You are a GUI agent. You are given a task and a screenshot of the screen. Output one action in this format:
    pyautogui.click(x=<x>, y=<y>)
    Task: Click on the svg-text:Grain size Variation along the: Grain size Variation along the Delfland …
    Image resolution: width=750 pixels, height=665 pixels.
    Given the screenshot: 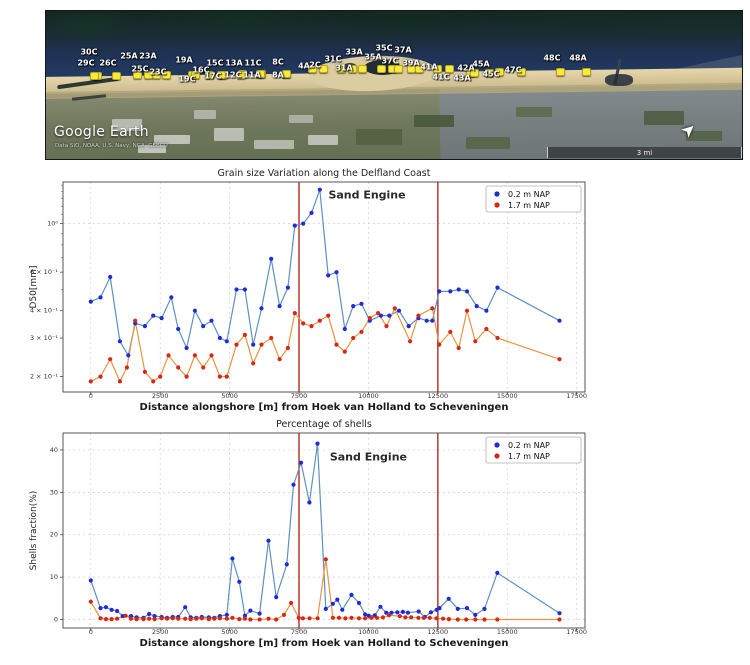 What is the action you would take?
    pyautogui.click(x=324, y=173)
    